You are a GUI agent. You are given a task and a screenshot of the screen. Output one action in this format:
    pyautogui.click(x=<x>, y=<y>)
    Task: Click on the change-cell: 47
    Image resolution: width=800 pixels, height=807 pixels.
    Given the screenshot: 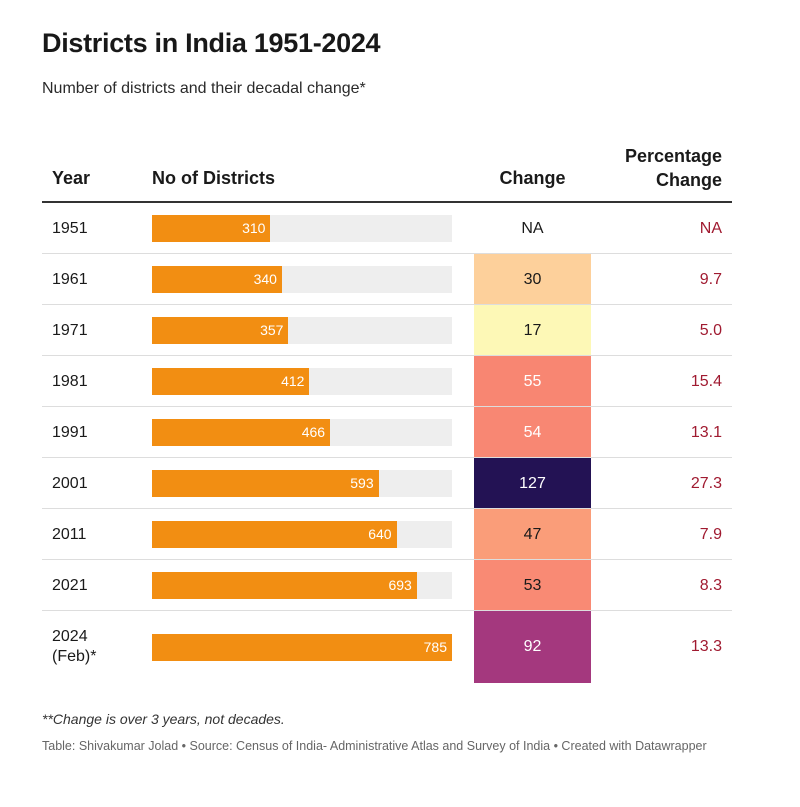 What is the action you would take?
    pyautogui.click(x=532, y=534)
    